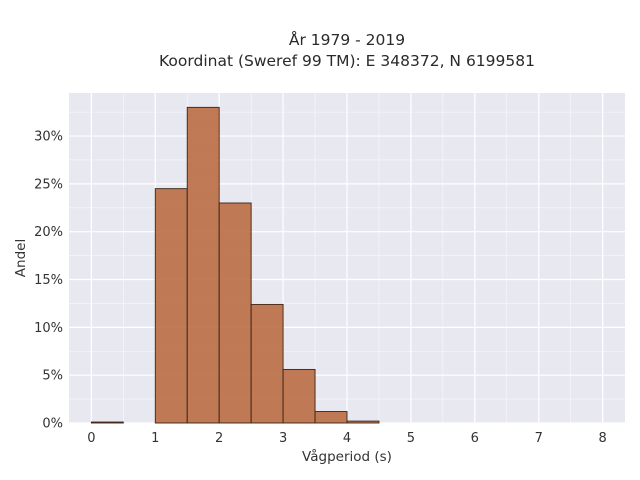  What do you see at coordinates (48, 328) in the screenshot?
I see `y-tick-label: 10%` at bounding box center [48, 328].